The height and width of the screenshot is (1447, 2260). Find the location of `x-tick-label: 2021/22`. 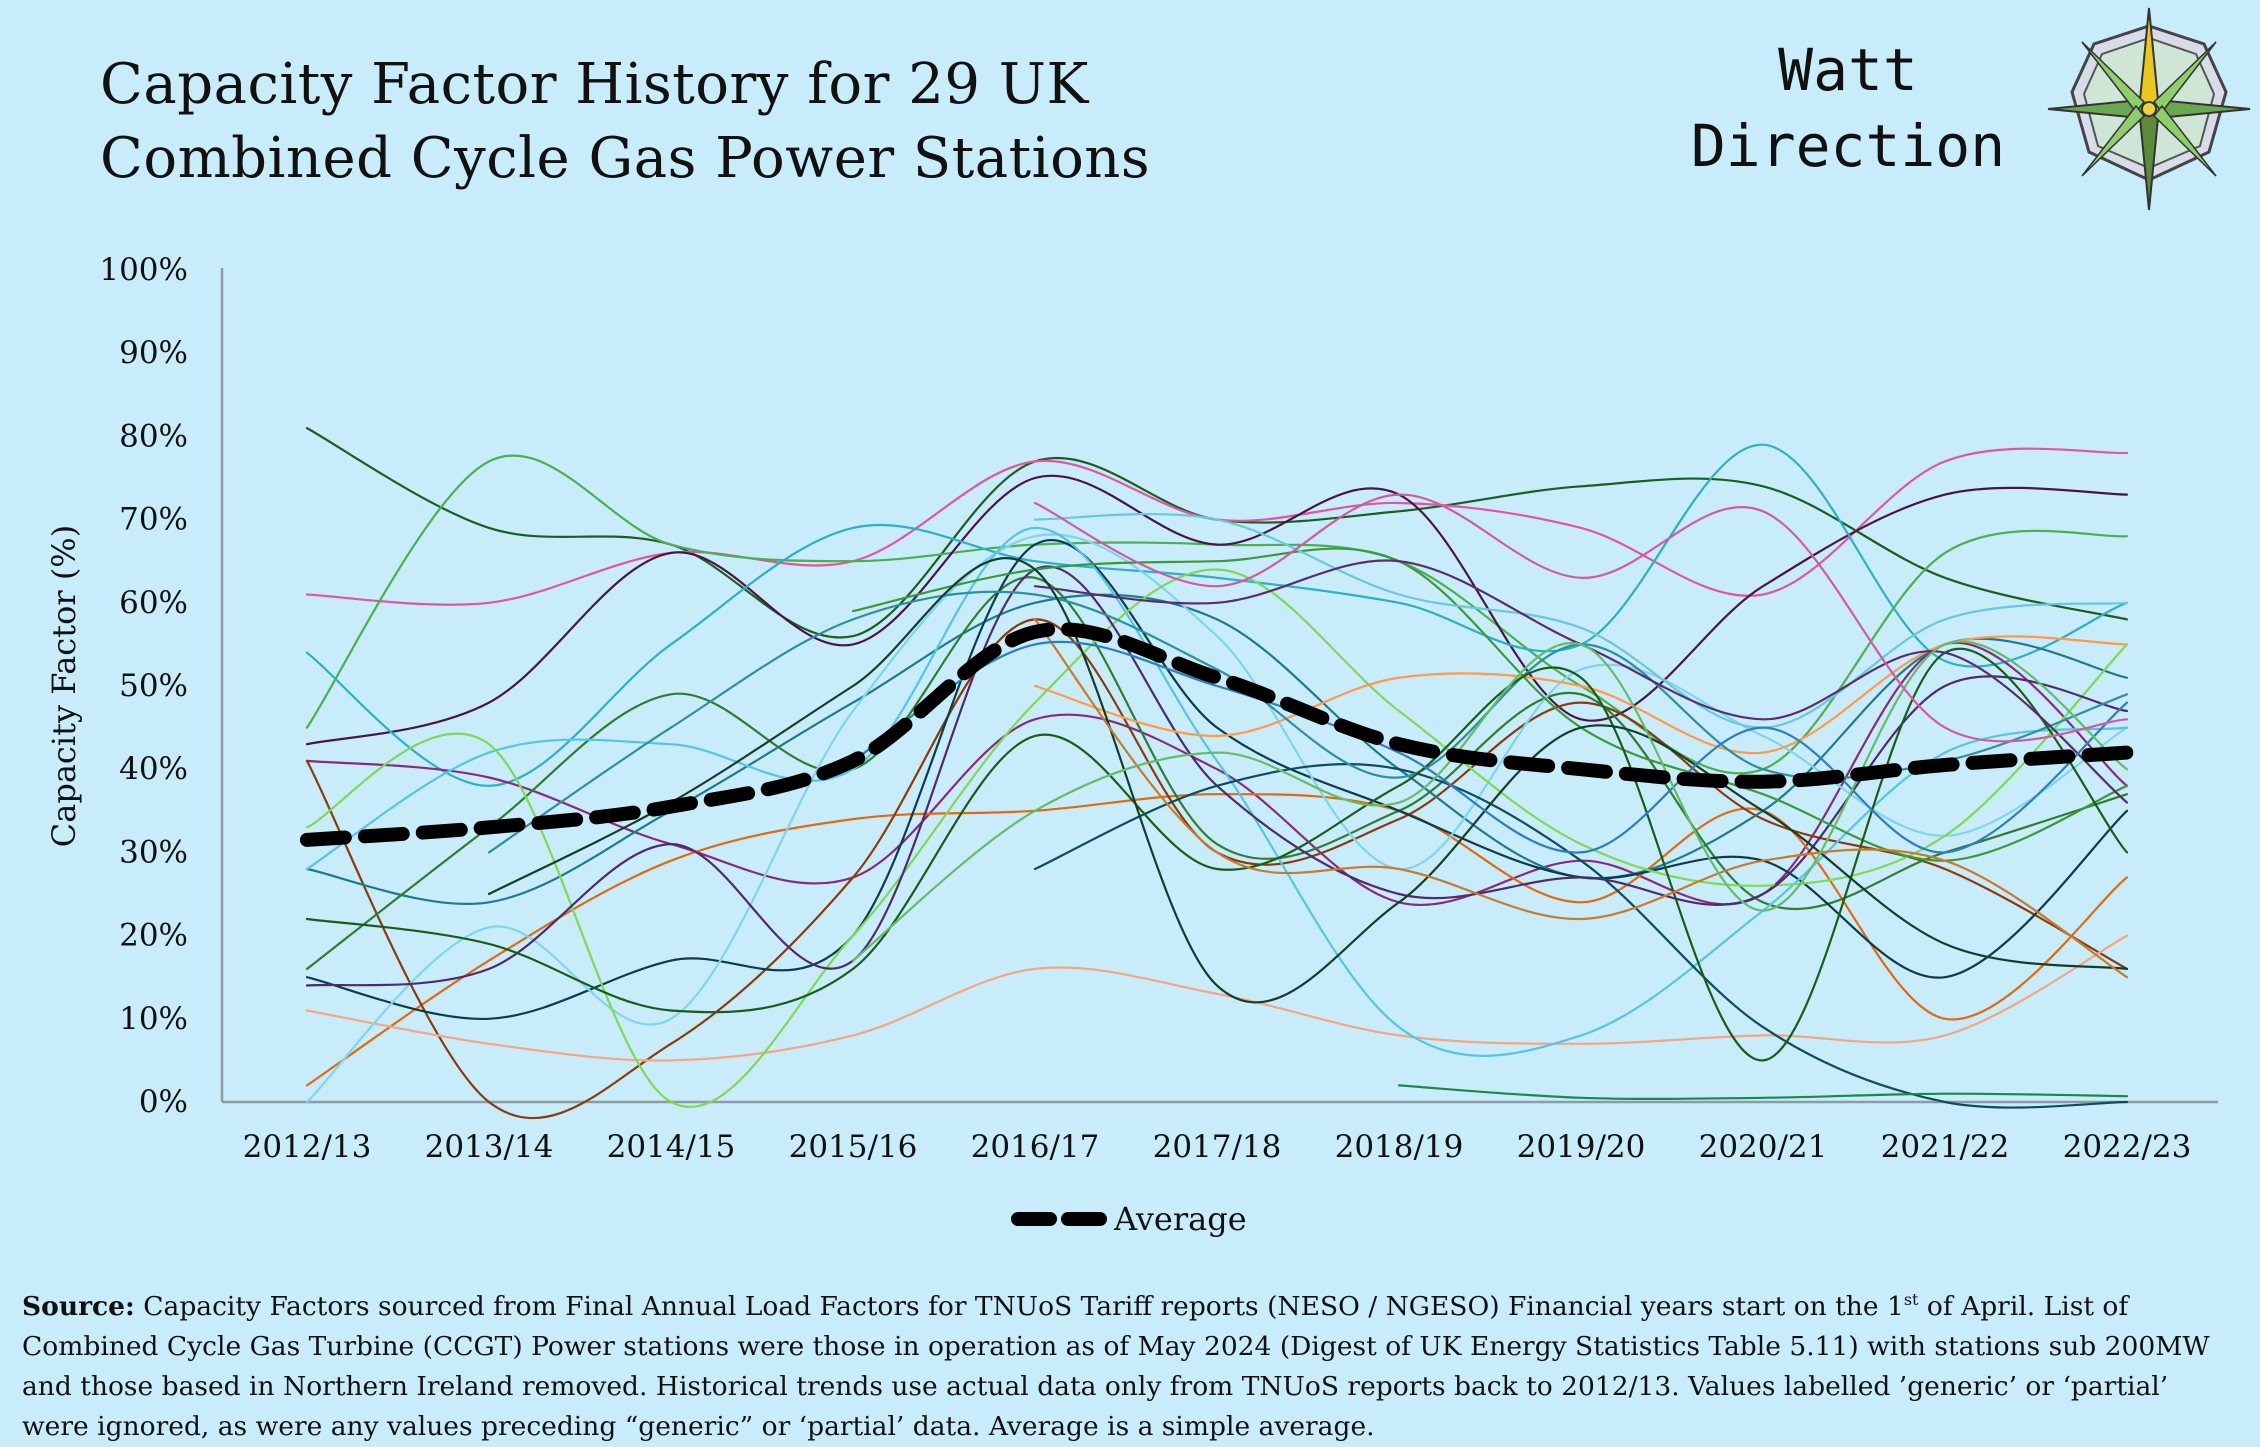

x-tick-label: 2021/22 is located at coordinates (1945, 1147).